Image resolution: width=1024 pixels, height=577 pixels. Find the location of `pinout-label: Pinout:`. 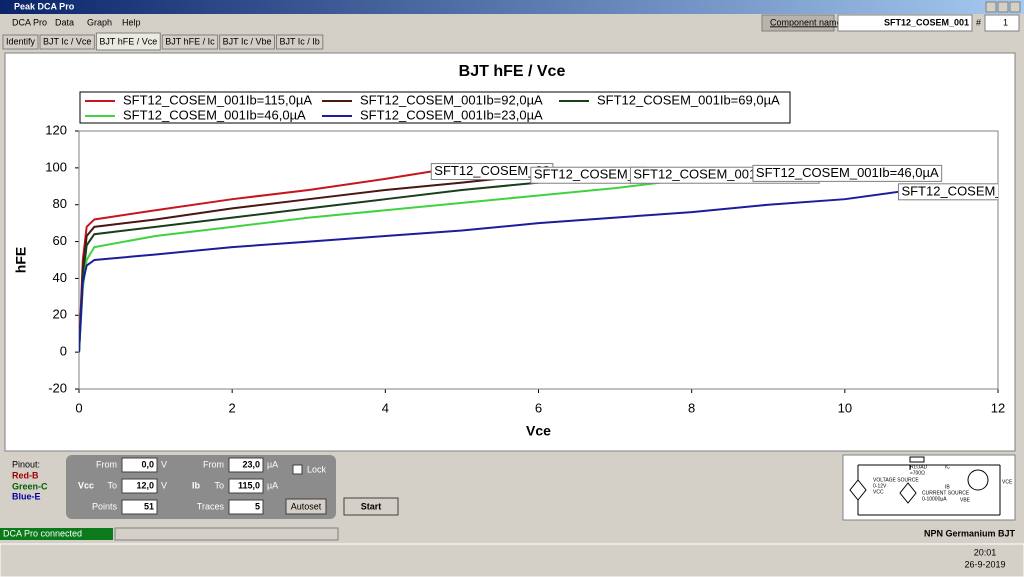

pinout-label: Pinout: is located at coordinates (26, 464).